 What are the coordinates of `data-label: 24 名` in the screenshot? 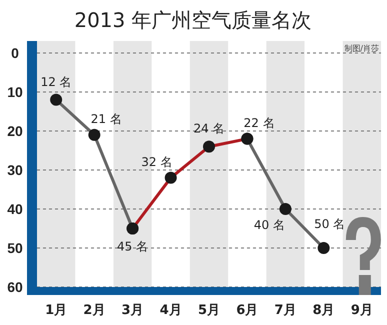 It's located at (209, 129).